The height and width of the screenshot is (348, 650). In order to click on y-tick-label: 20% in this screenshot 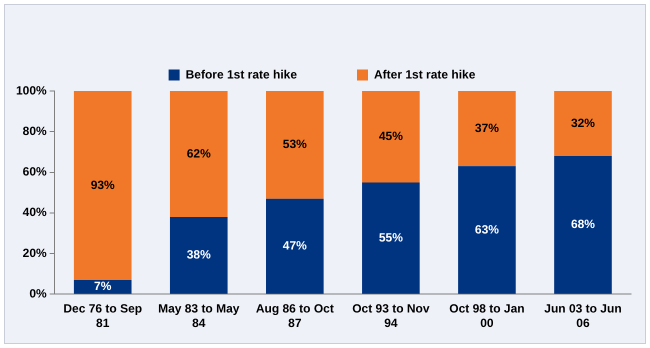, I will do `click(35, 253)`.